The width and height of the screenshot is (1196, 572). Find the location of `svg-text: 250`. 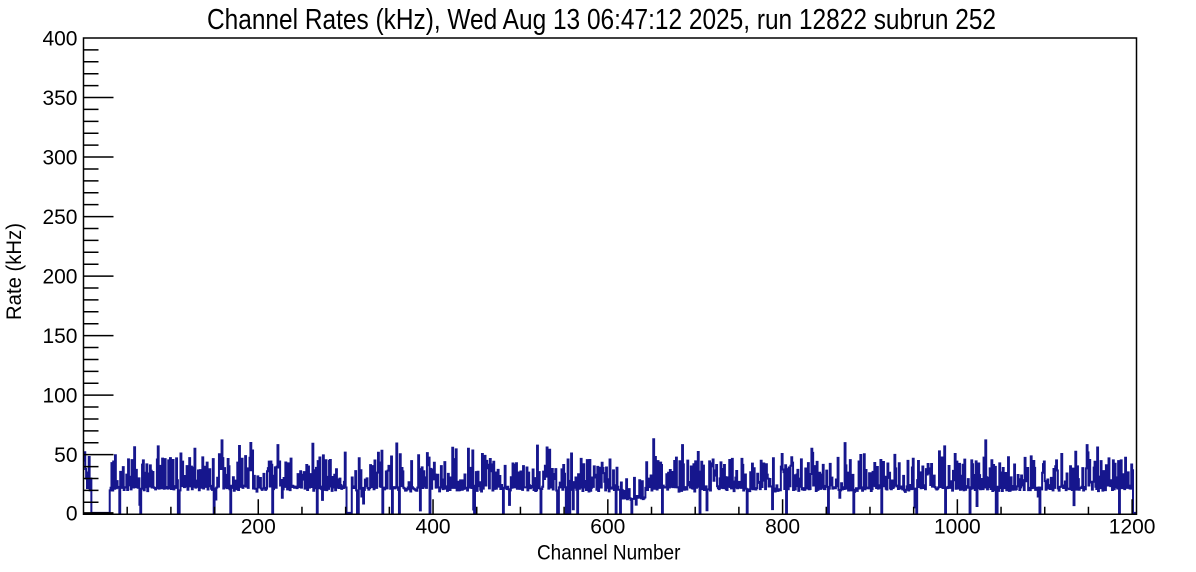

svg-text: 250 is located at coordinates (59, 217).